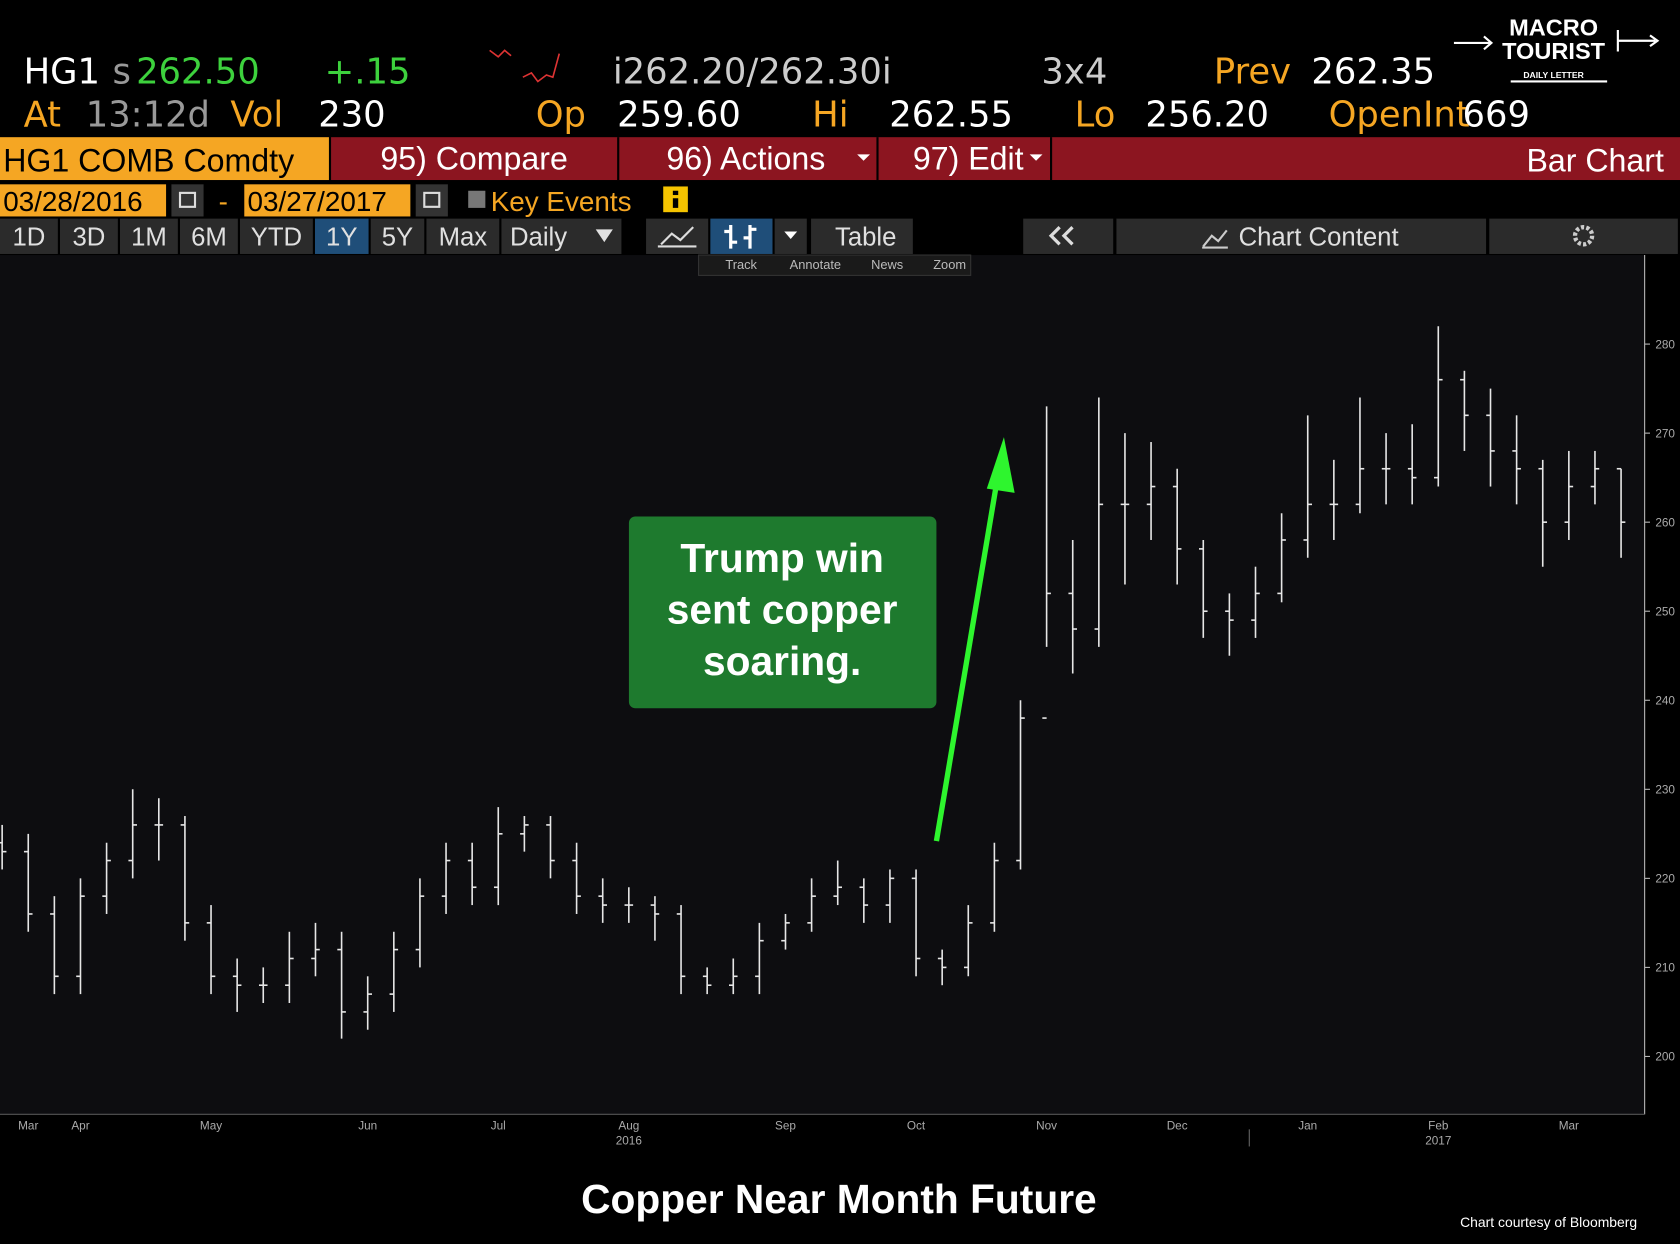 This screenshot has height=1244, width=1680. Describe the element at coordinates (830, 114) in the screenshot. I see `high-label: Hi` at that location.